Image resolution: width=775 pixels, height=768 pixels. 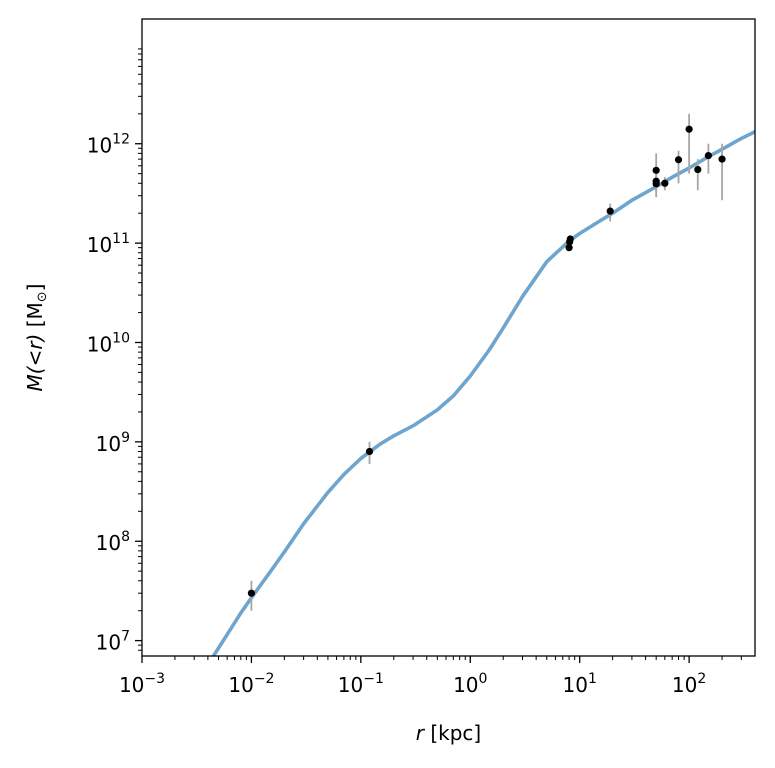 I want to click on y-tick-label: 10¹², so click(x=108, y=145).